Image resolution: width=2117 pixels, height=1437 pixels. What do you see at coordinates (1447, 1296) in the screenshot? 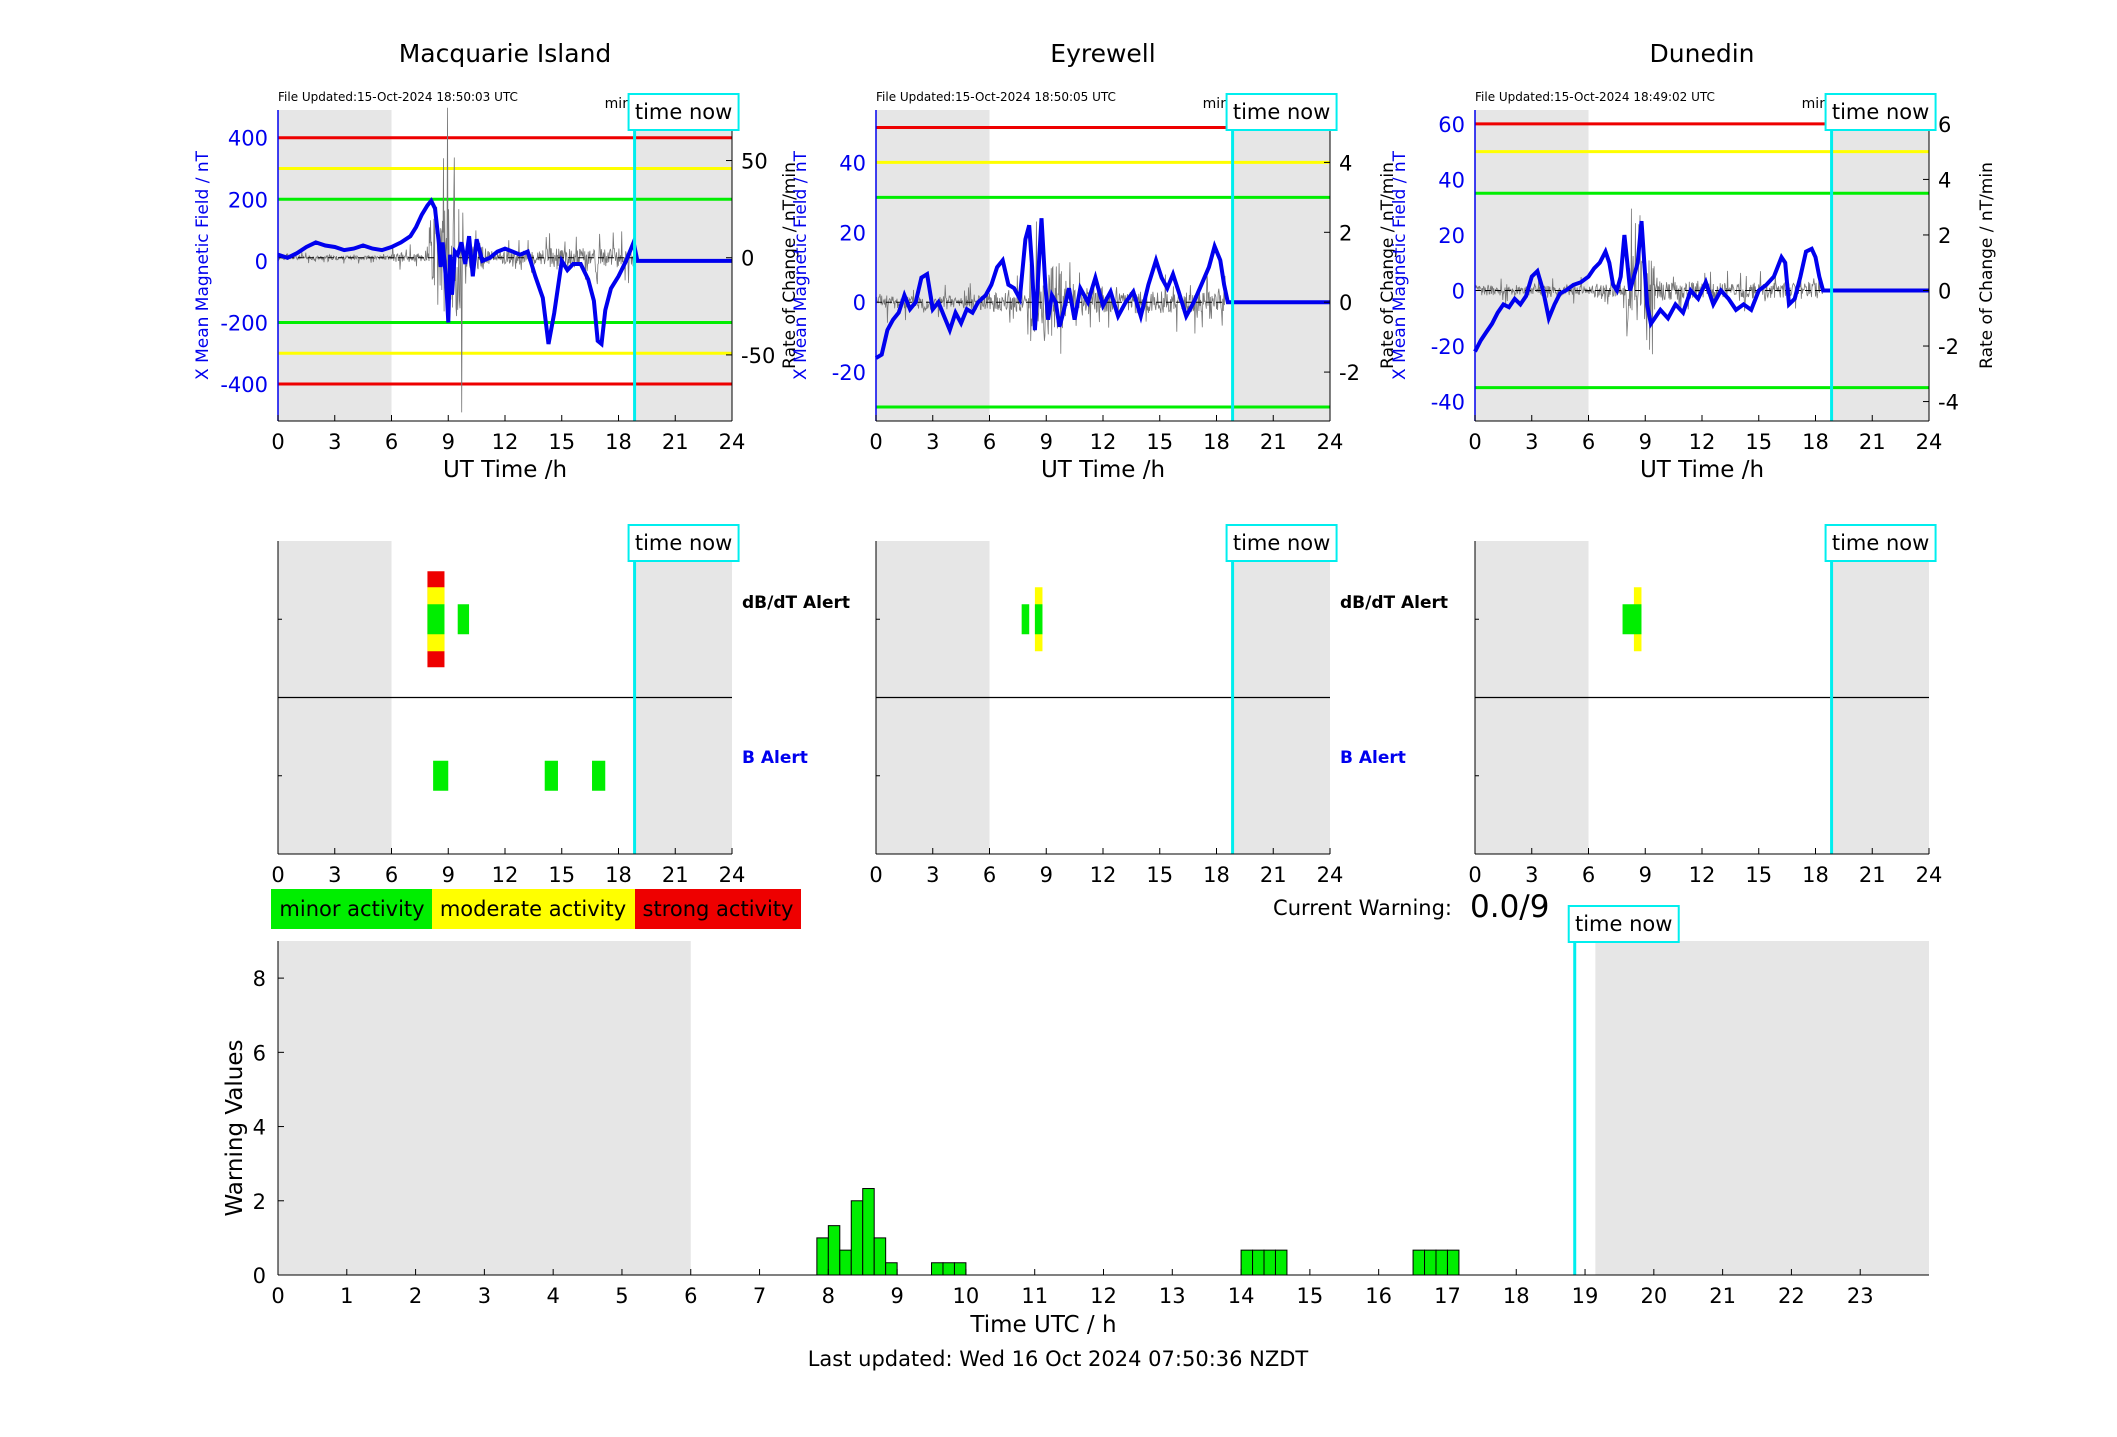
I see `warning-xtick-label: 17` at bounding box center [1447, 1296].